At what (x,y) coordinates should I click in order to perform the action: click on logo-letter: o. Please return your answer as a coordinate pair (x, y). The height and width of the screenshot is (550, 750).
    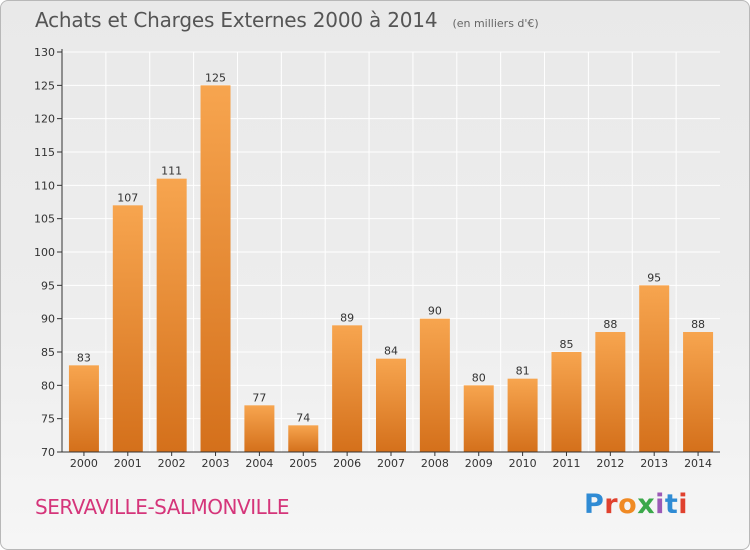
    Looking at the image, I should click on (628, 504).